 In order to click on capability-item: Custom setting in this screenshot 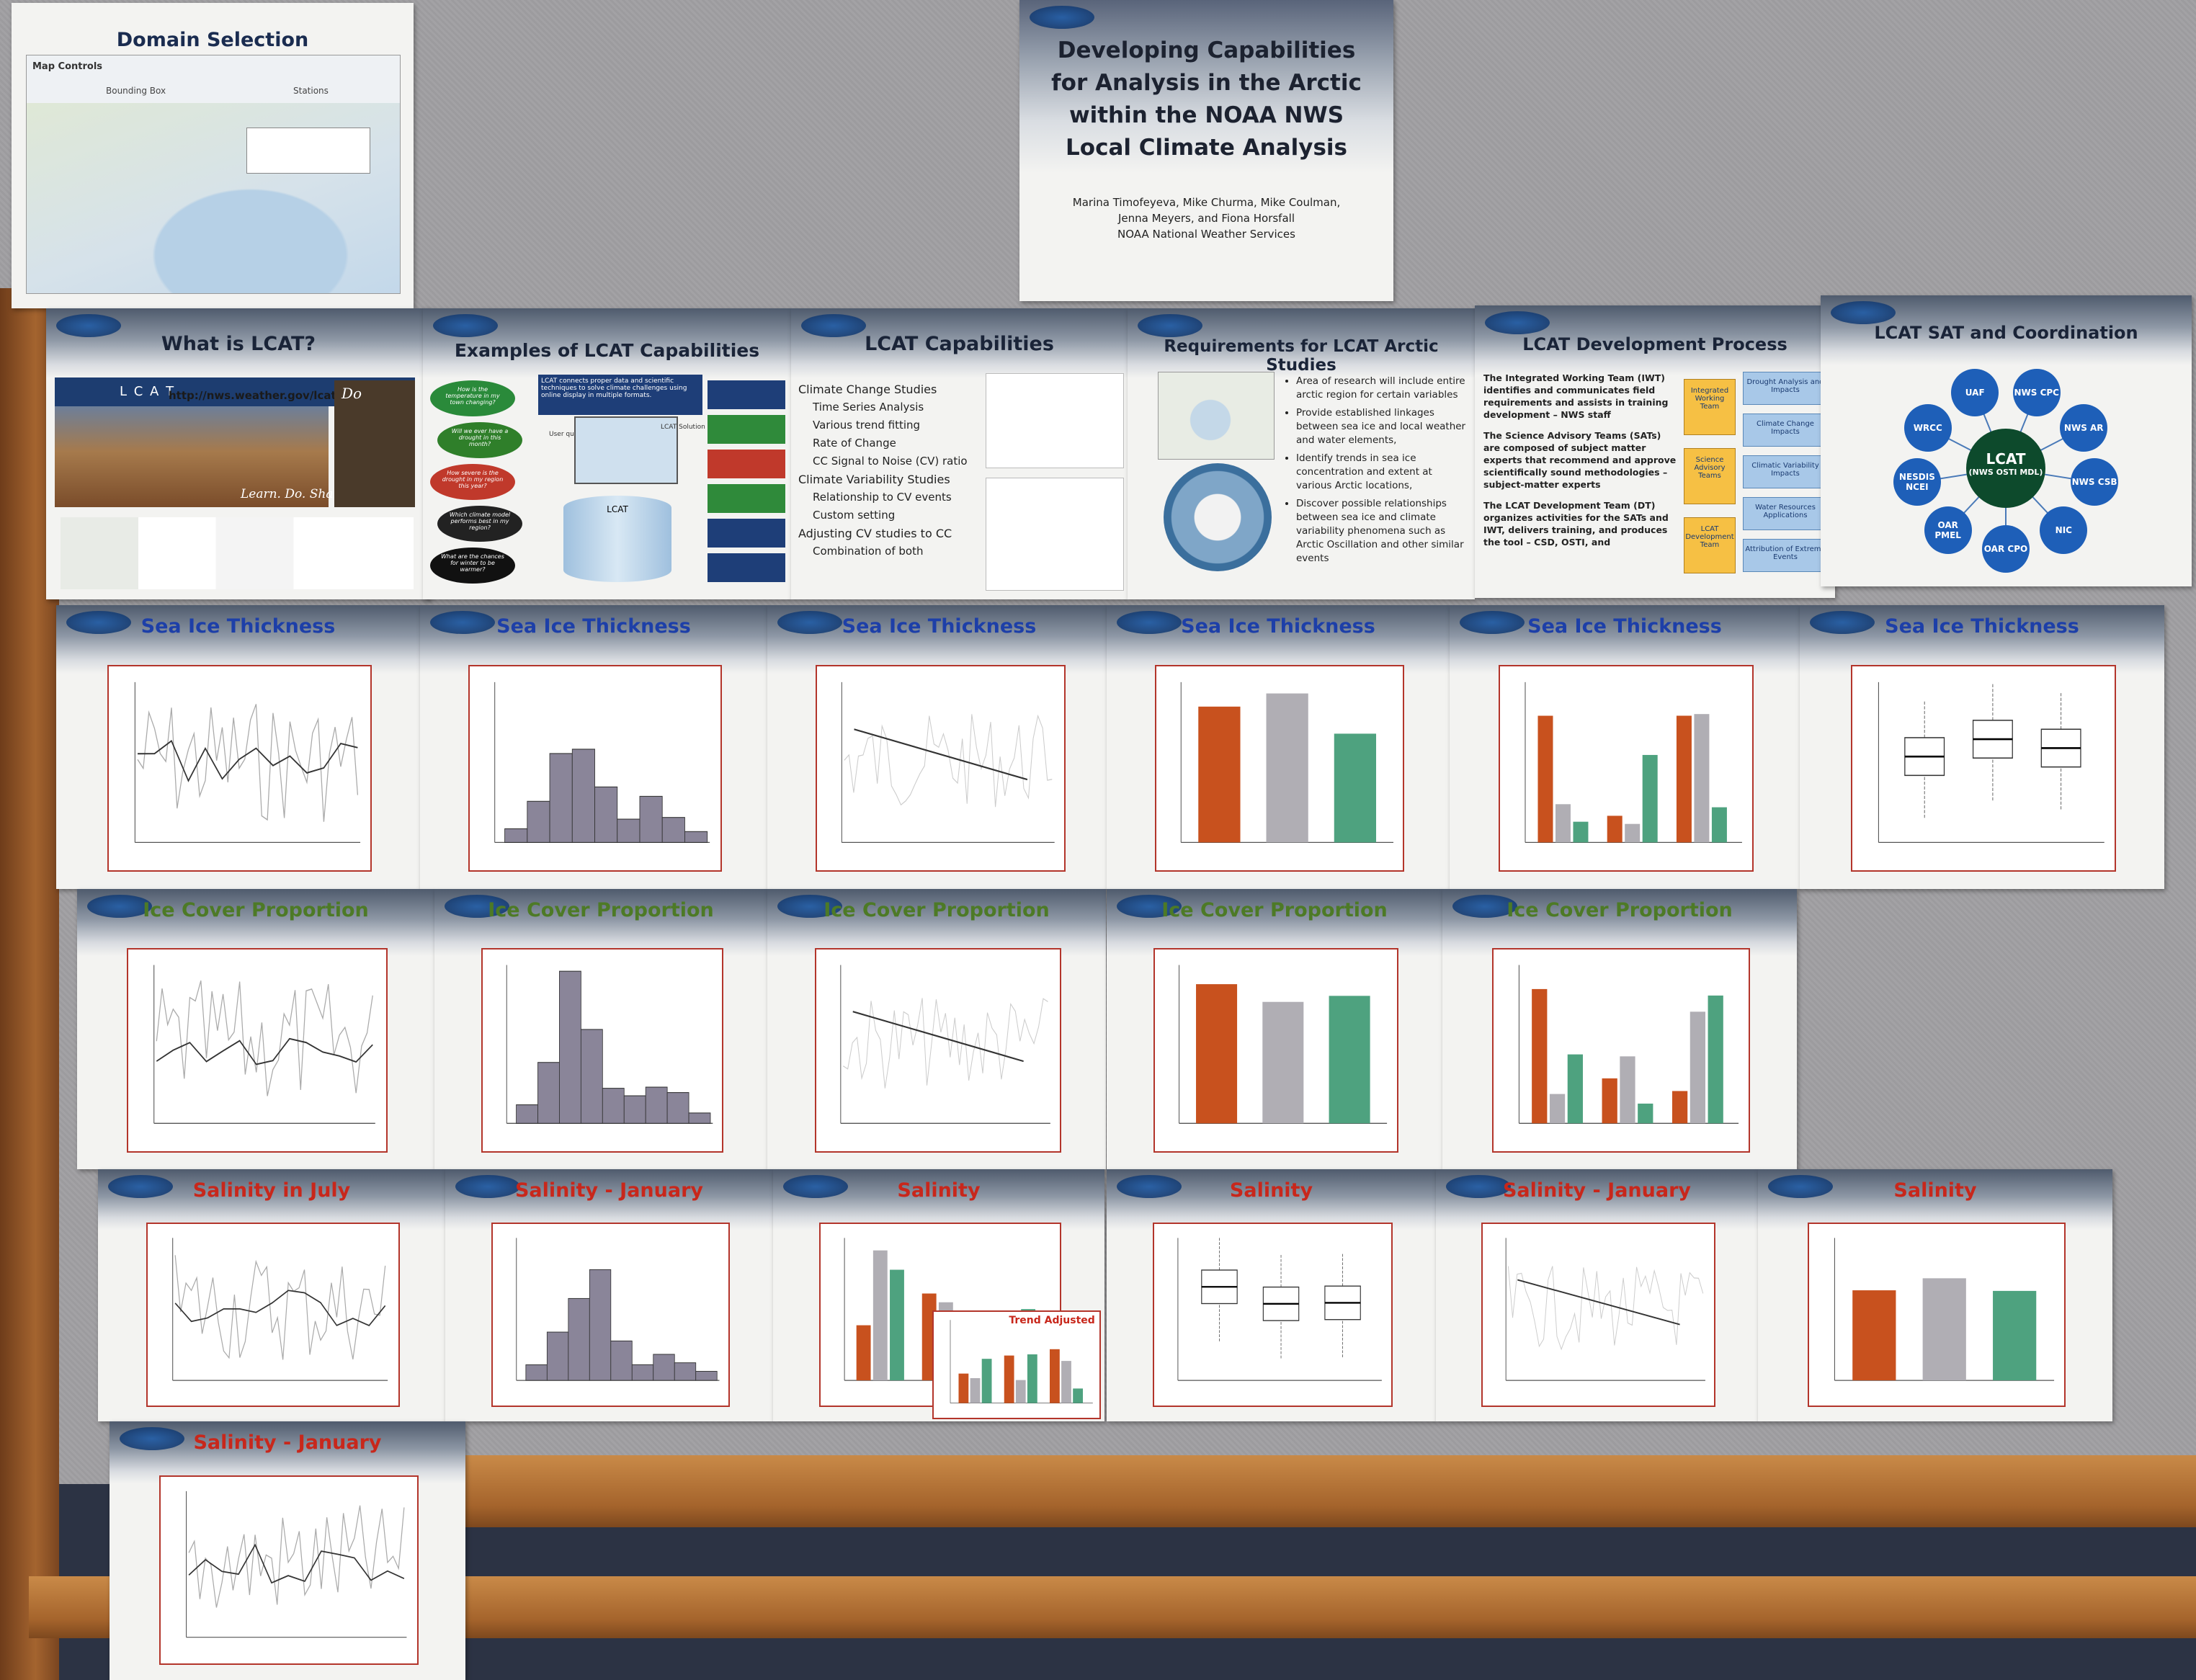, I will do `click(854, 515)`.